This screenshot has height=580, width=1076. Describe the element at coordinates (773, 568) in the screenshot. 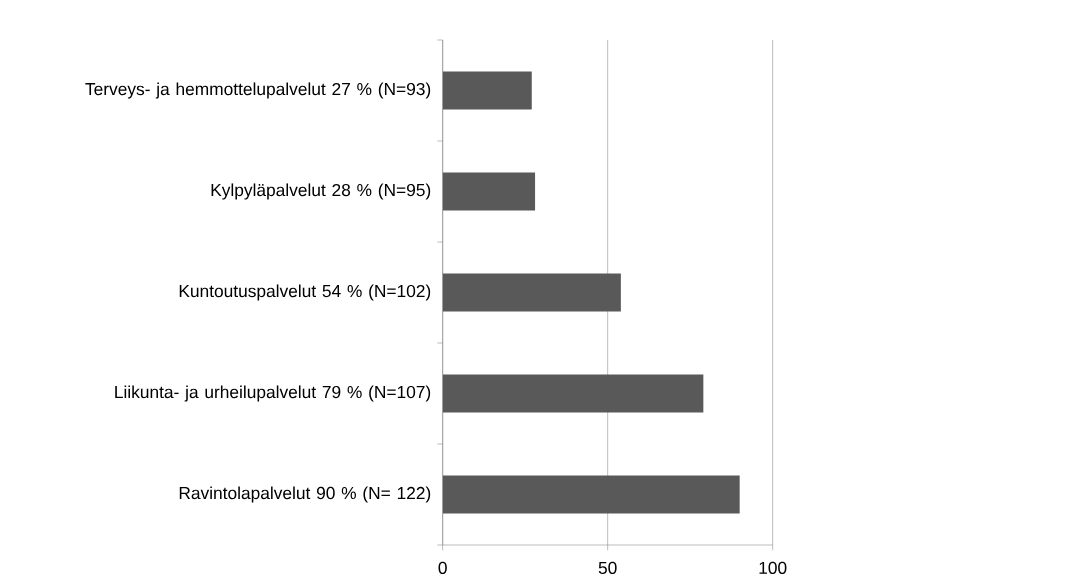

I see `x-tick-label: 100` at that location.